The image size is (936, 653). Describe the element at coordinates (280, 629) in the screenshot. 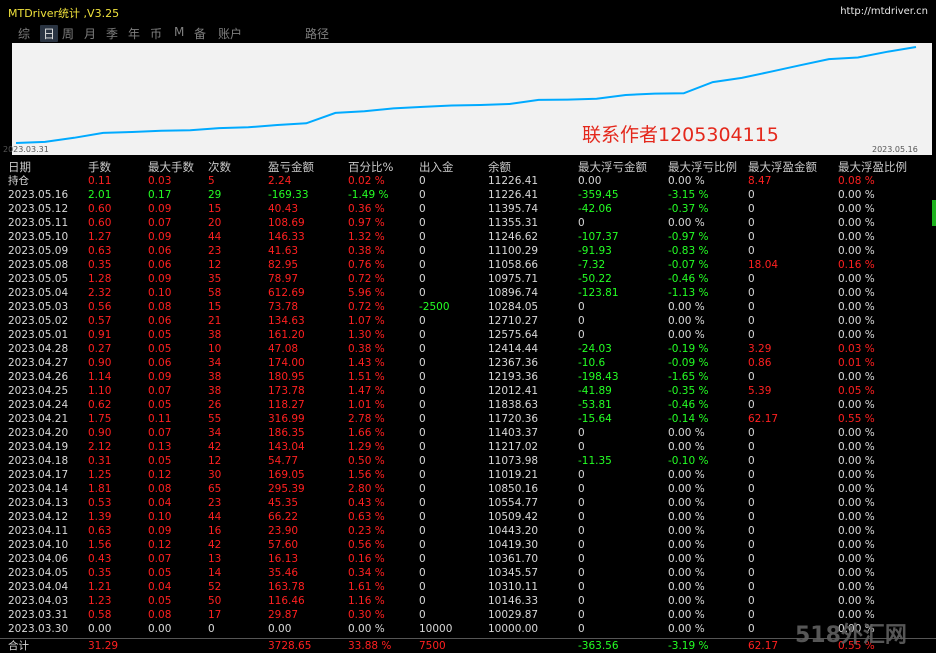

I see `cell-pl: 0.00` at that location.